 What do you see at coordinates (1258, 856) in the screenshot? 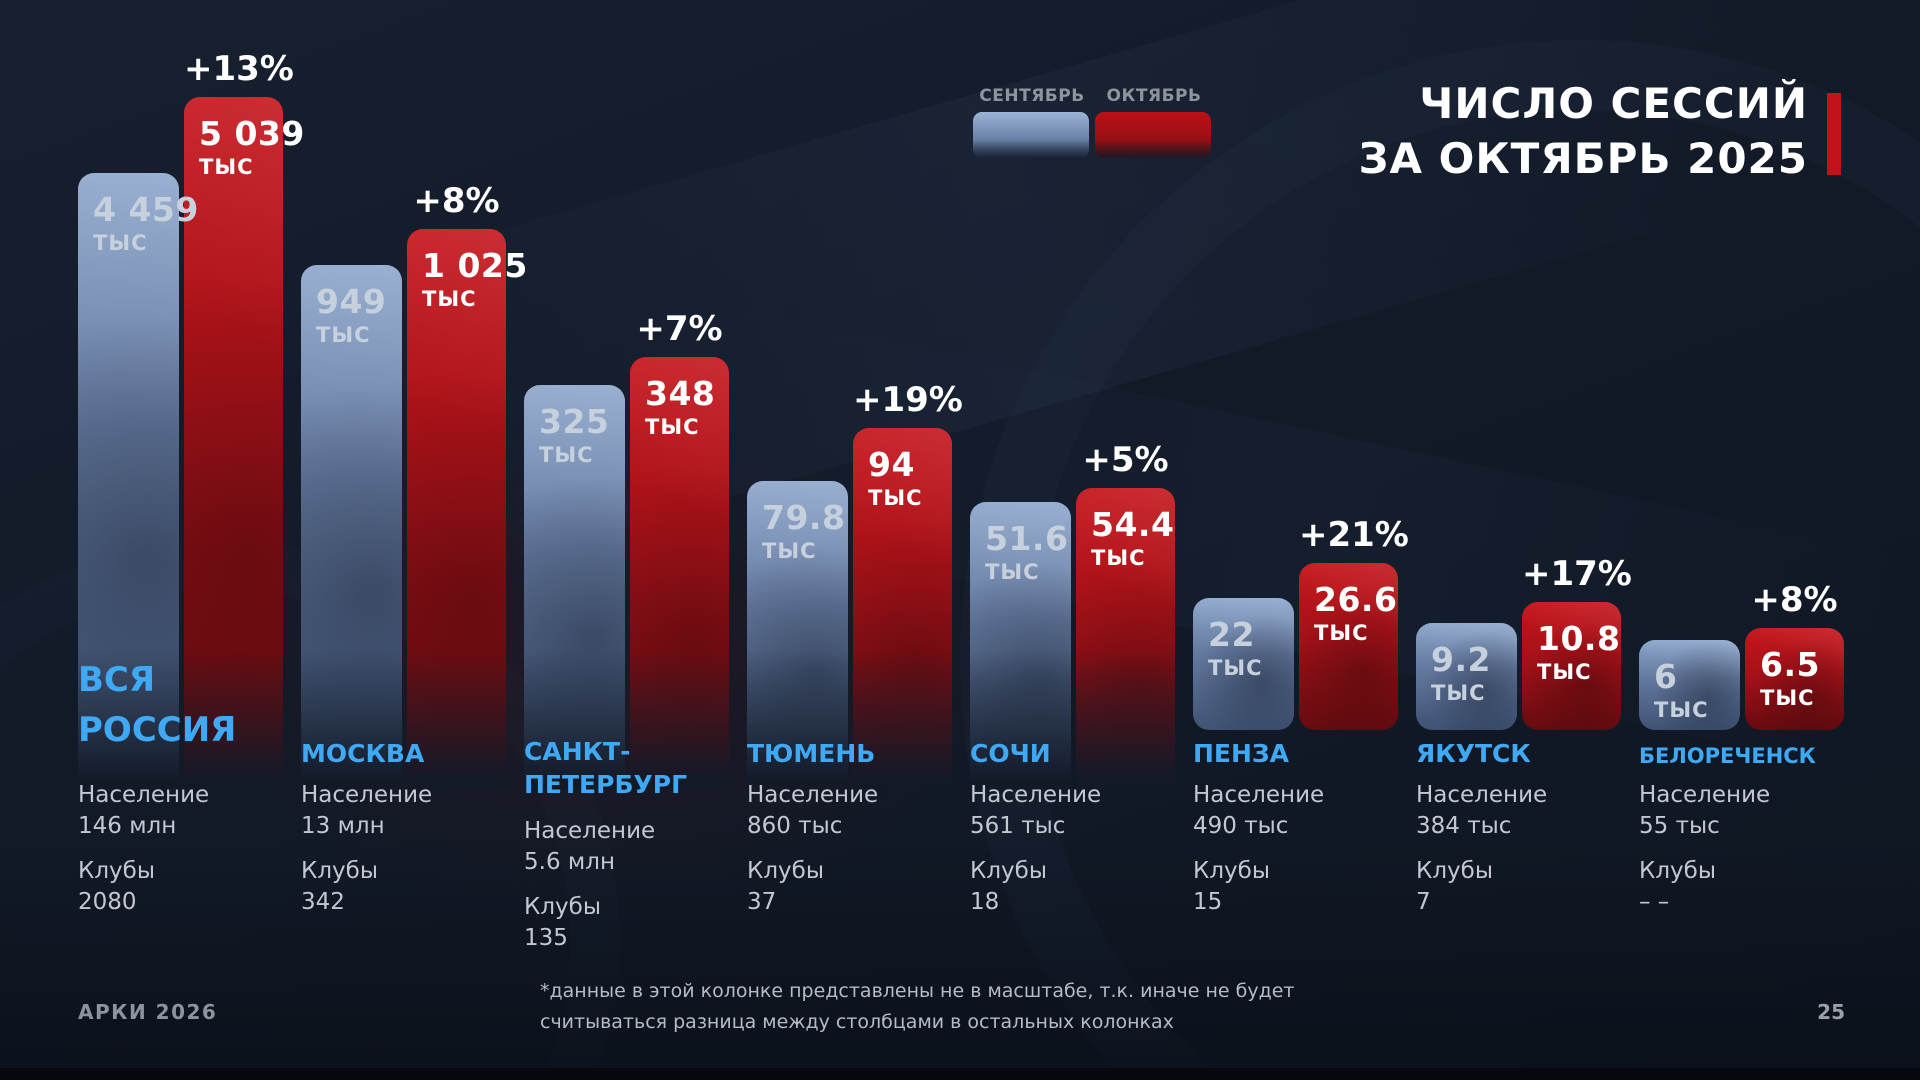
I see `city-info: Население 490 тыс Клубы 15` at bounding box center [1258, 856].